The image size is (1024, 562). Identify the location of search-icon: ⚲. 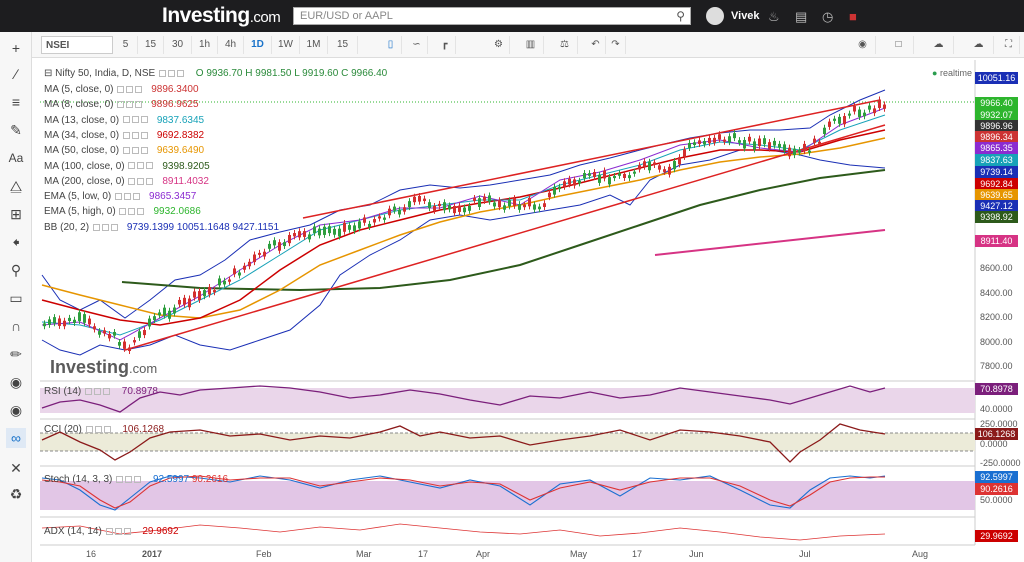
(680, 16).